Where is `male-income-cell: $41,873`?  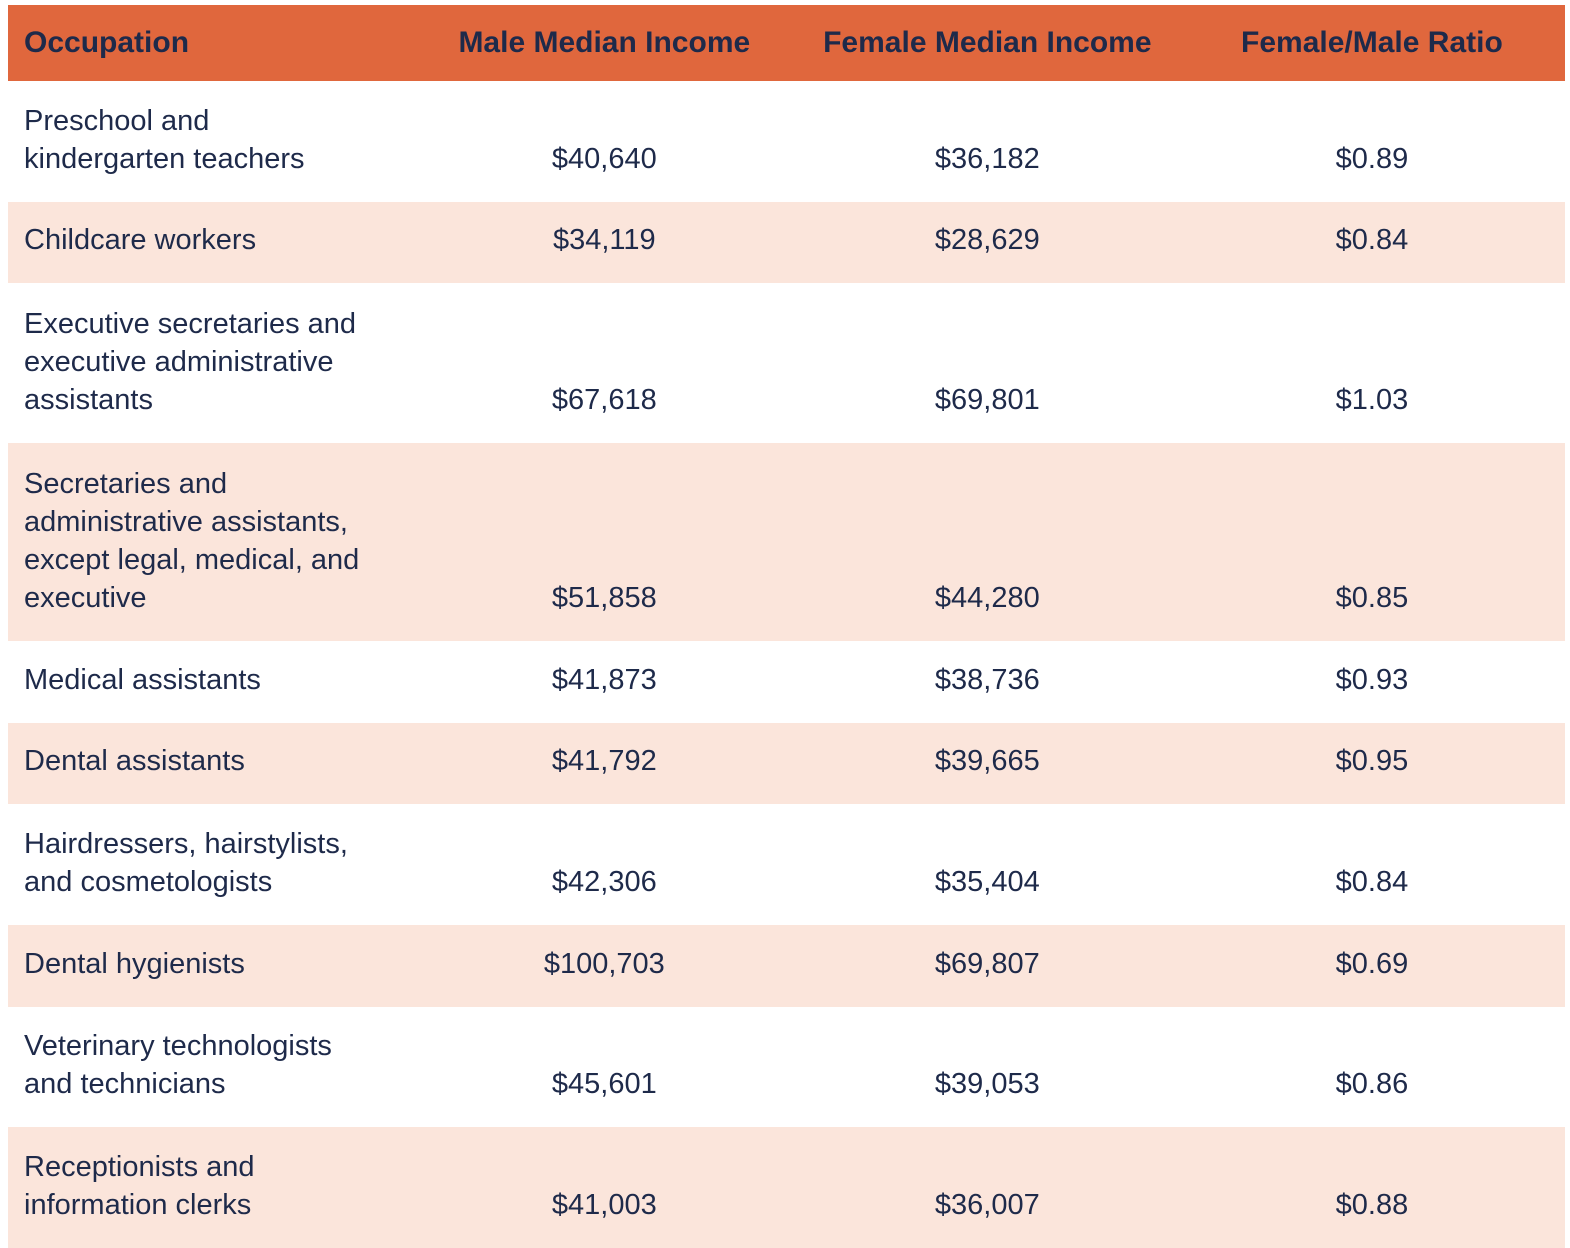
male-income-cell: $41,873 is located at coordinates (604, 679).